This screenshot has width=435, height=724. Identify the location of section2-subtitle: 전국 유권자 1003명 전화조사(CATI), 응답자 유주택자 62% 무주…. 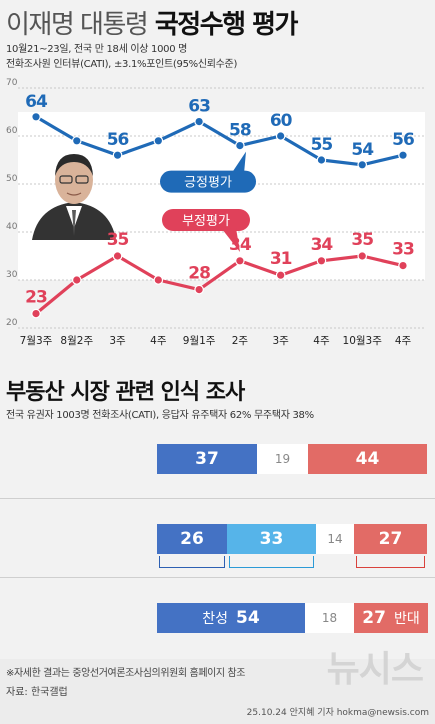
(160, 415).